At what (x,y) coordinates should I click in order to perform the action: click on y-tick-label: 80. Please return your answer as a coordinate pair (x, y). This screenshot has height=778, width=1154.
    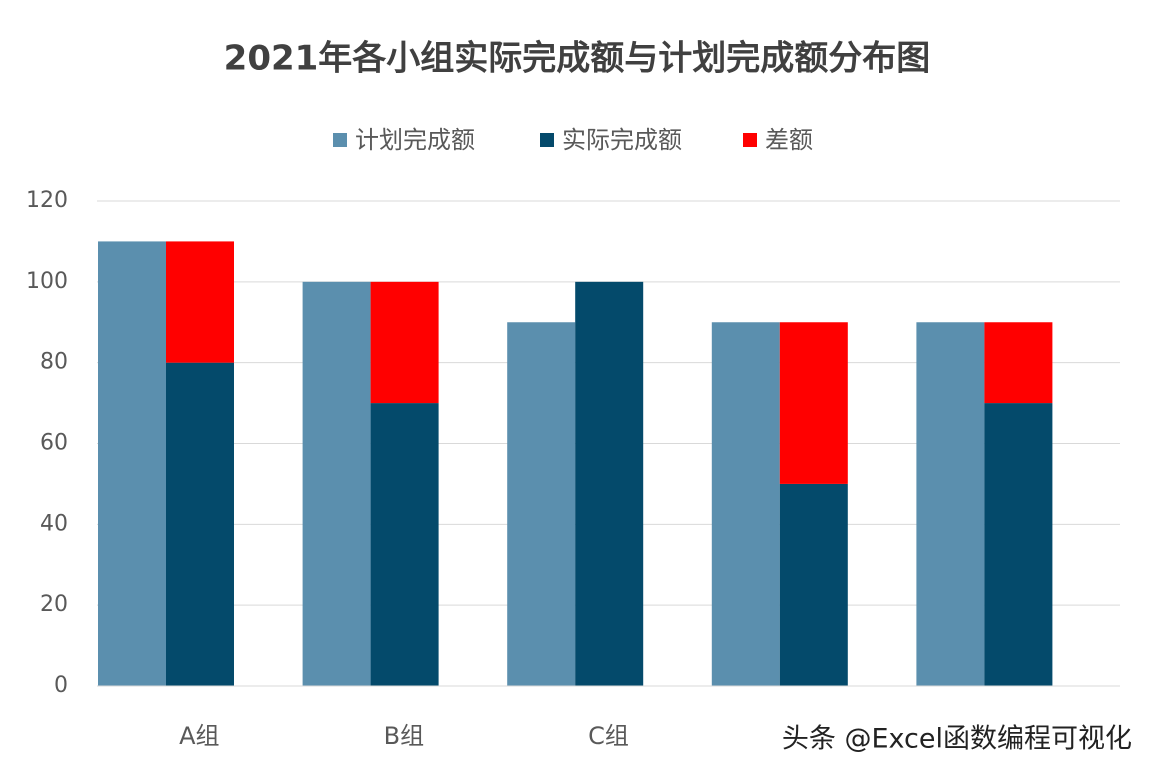
    Looking at the image, I should click on (54, 362).